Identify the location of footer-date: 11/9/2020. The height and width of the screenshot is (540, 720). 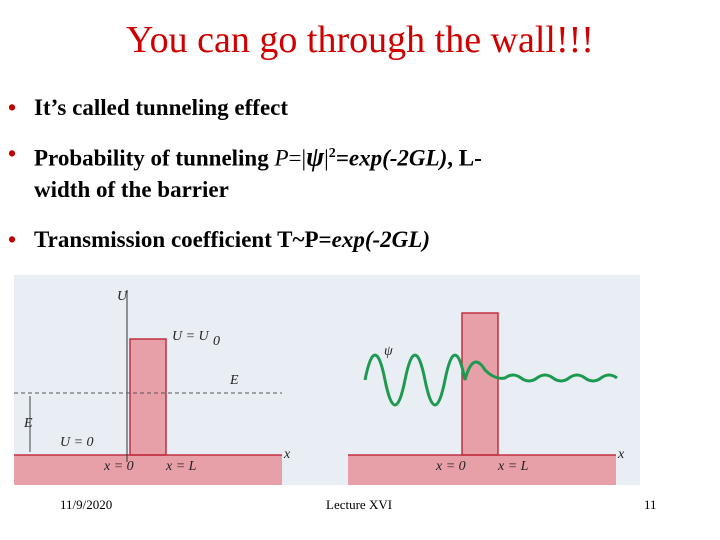
(86, 504).